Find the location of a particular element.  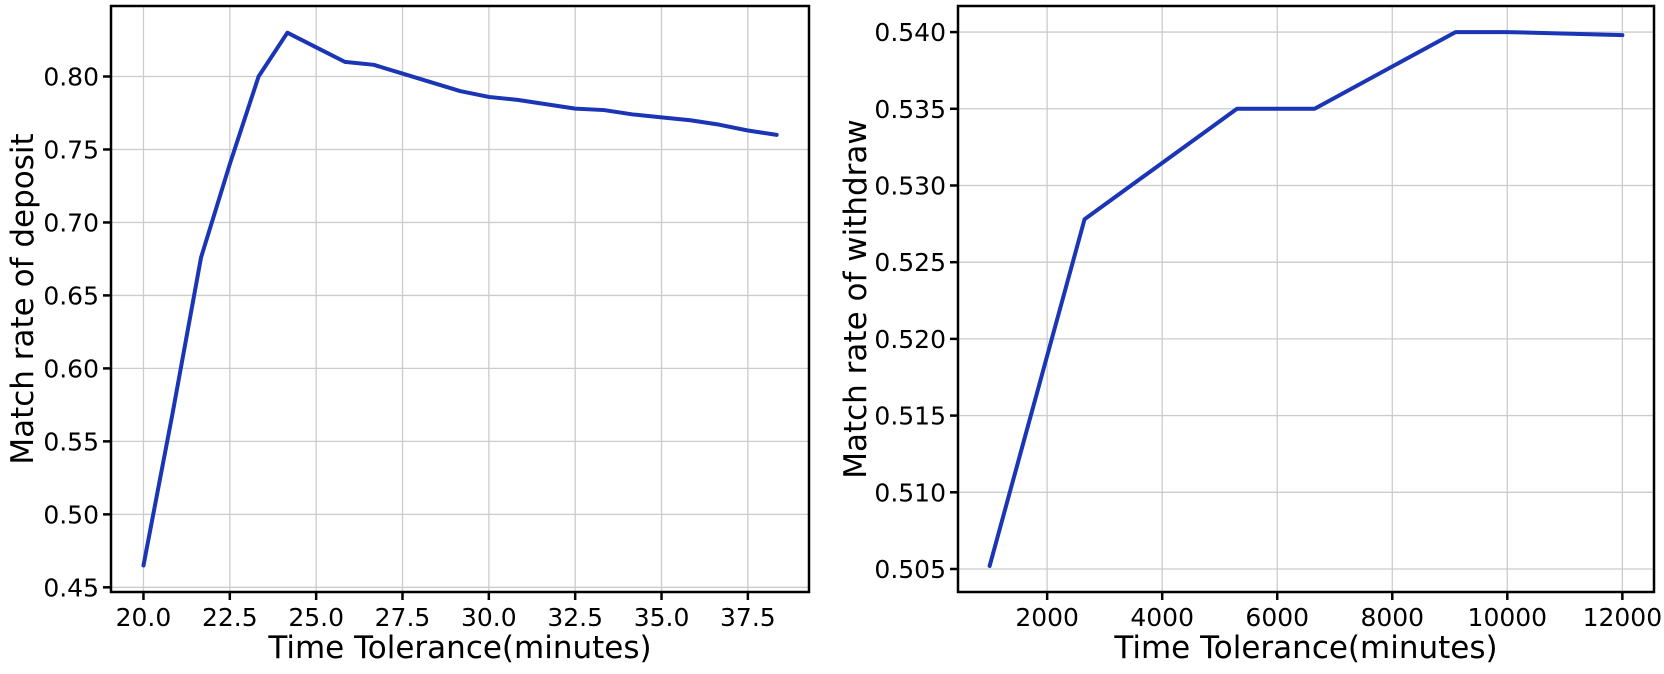

y-tick-label: 0.525 is located at coordinates (910, 262).